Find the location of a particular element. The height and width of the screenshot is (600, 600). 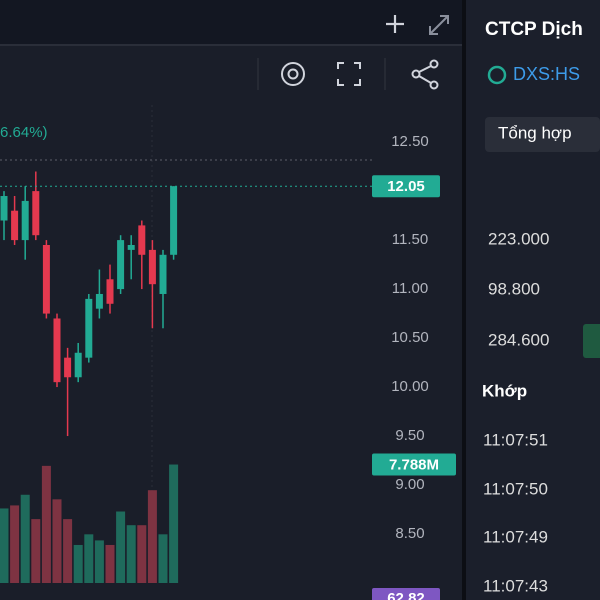

y-tick-label: 9.00 is located at coordinates (409, 484).